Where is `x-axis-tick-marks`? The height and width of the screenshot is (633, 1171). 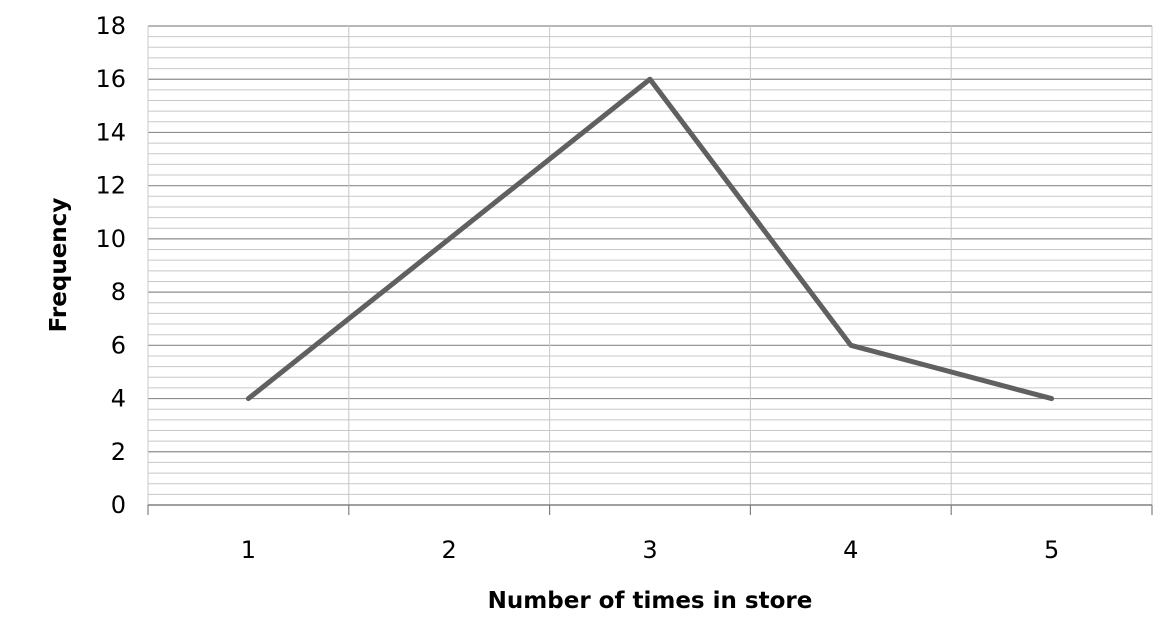 x-axis-tick-marks is located at coordinates (650, 510).